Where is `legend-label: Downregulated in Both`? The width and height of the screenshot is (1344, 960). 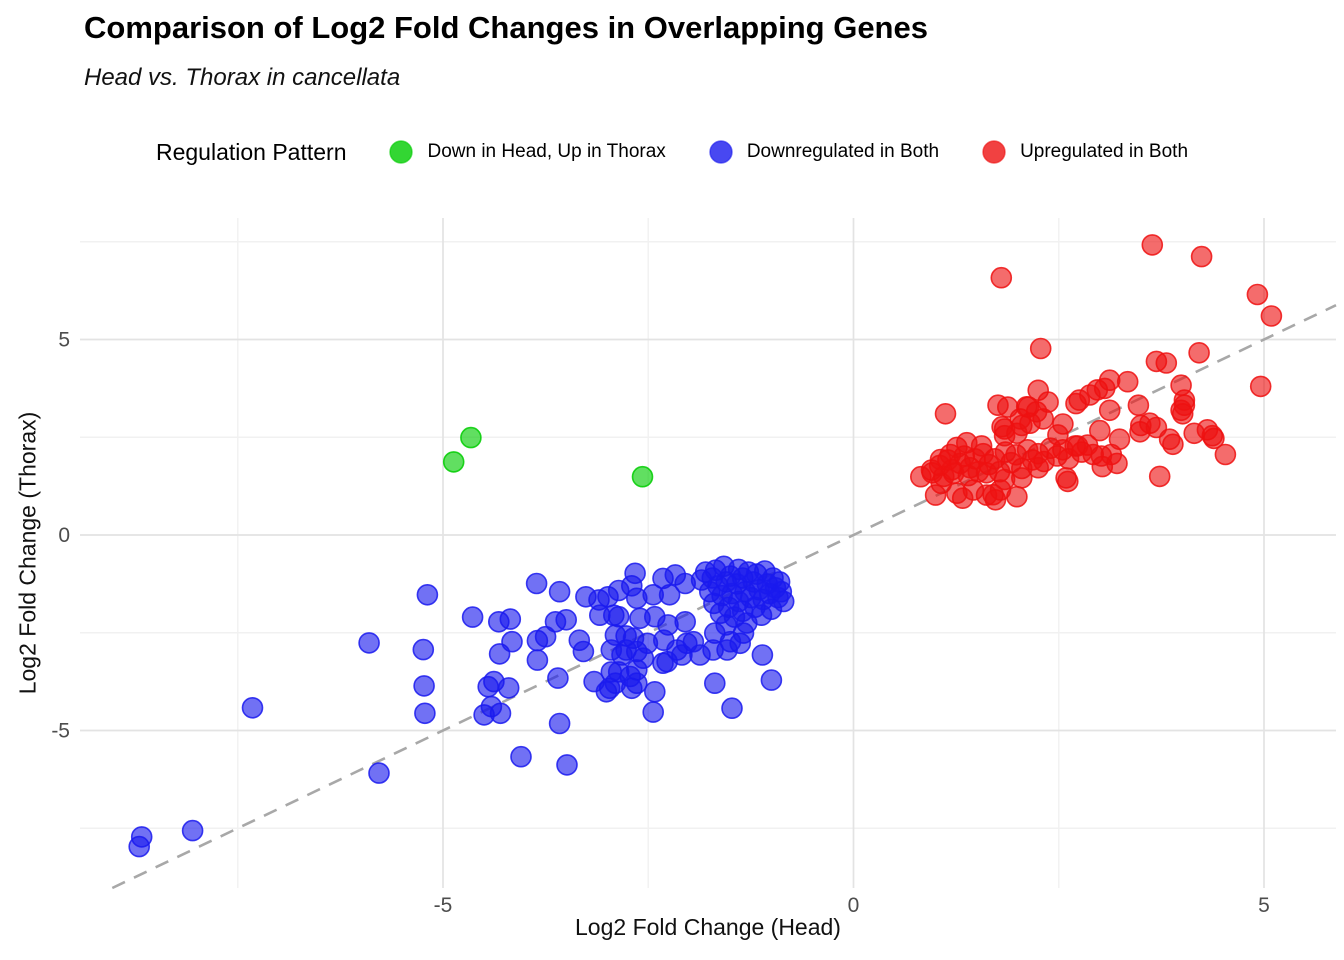
legend-label: Downregulated in Both is located at coordinates (843, 151).